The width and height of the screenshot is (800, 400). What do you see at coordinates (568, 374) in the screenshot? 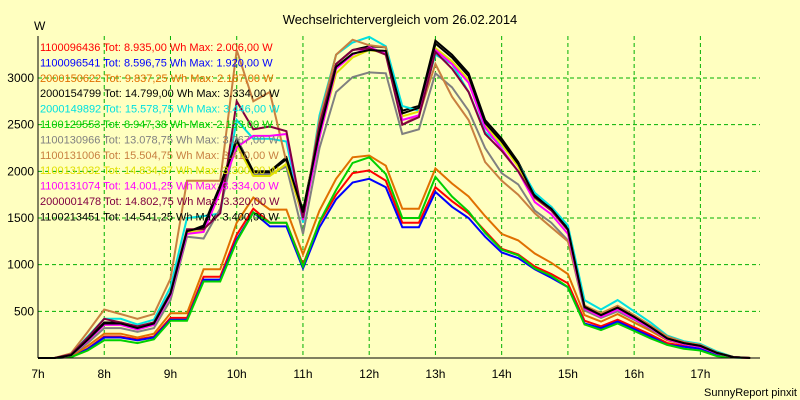
I see `x-tick-label: 15h` at bounding box center [568, 374].